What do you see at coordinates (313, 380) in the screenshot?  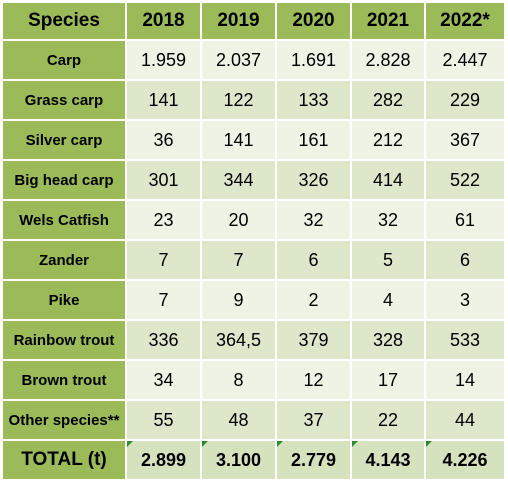 I see `table-cell: 12` at bounding box center [313, 380].